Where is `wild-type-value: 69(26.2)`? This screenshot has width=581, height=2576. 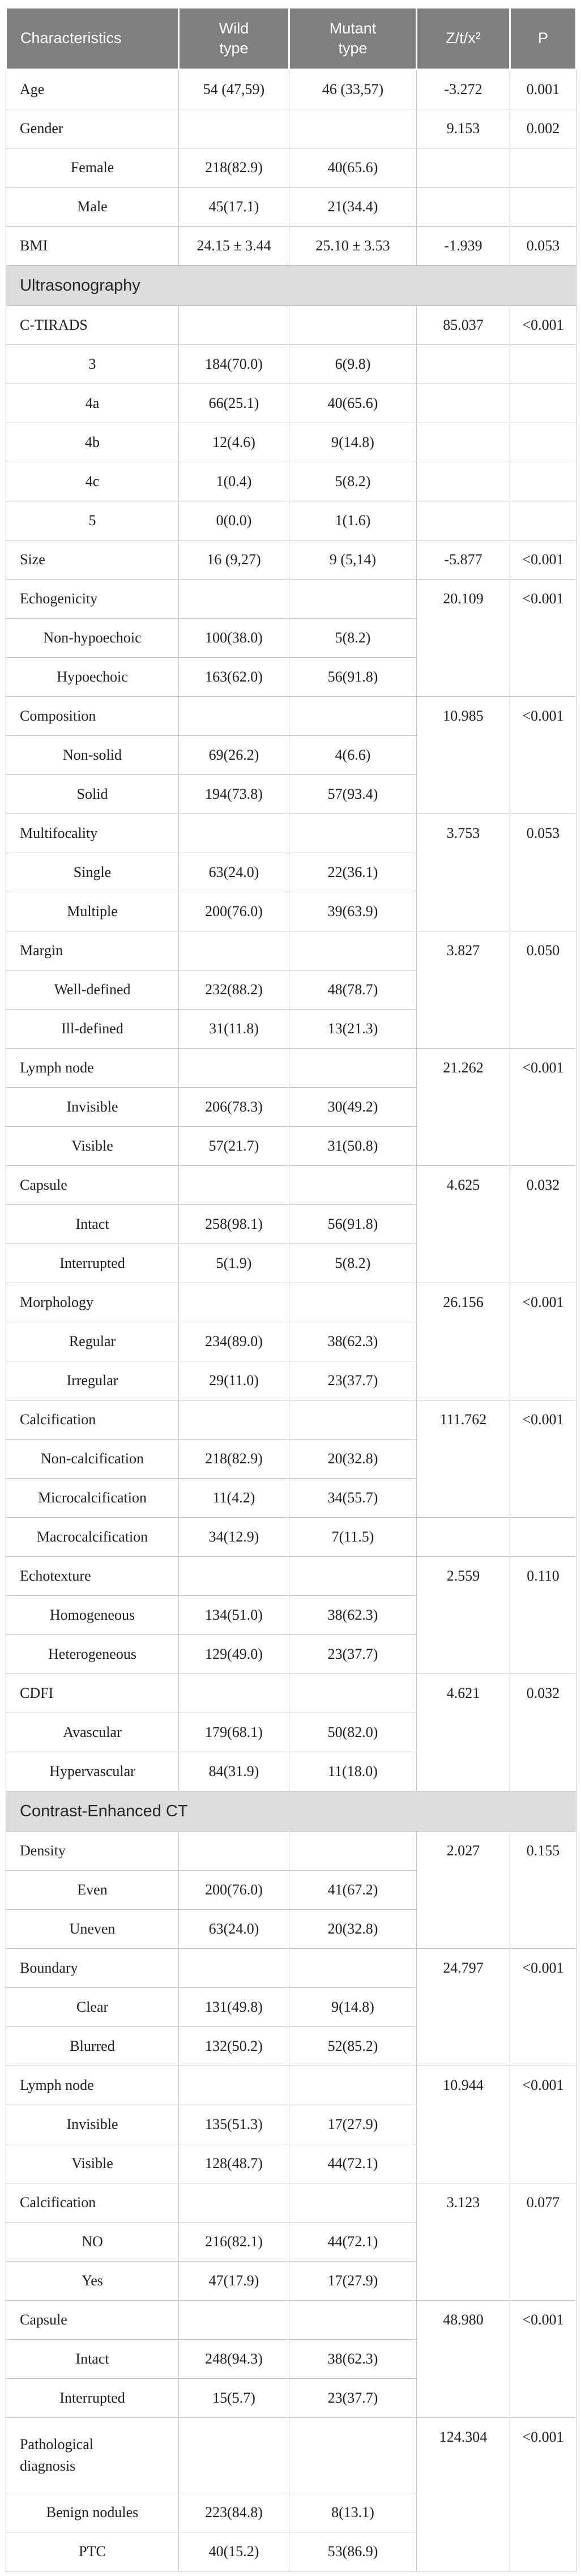
wild-type-value: 69(26.2) is located at coordinates (233, 755).